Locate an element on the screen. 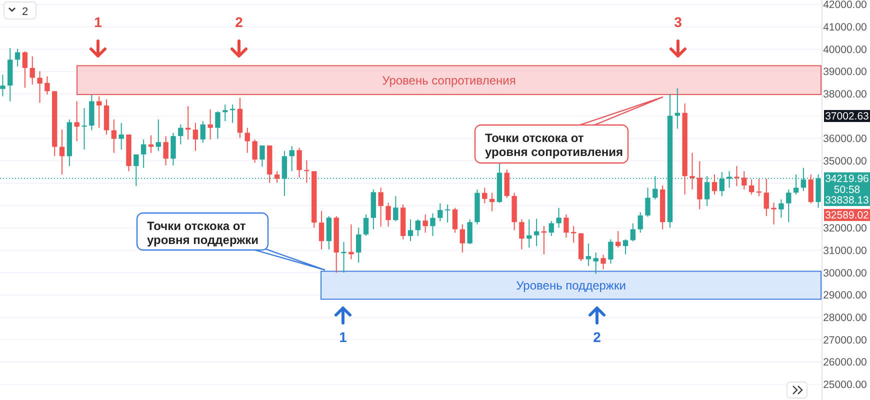  y-tick-label: 42000.00 is located at coordinates (845, 6).